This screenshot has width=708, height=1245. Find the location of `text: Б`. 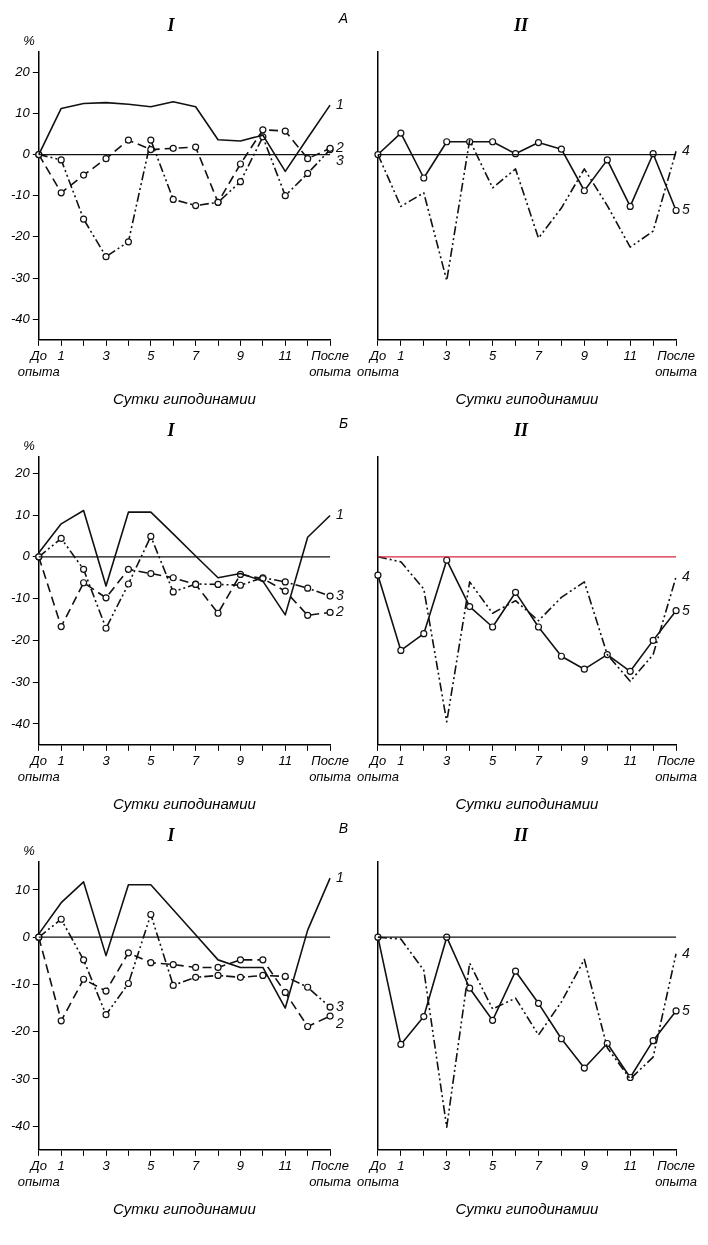

text: Б is located at coordinates (343, 422).